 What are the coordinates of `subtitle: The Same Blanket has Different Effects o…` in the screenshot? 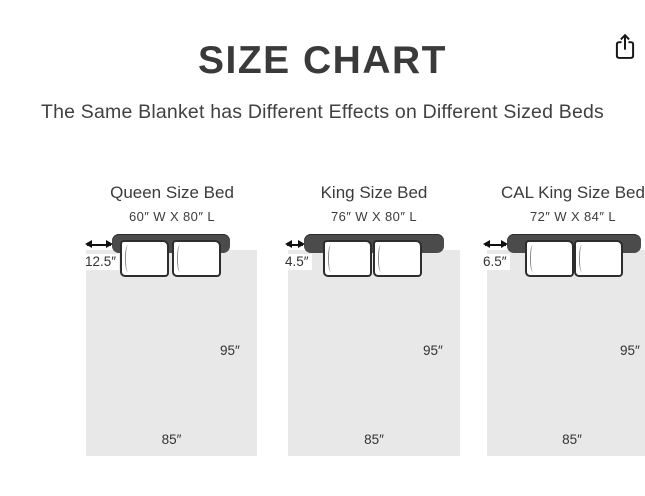 It's located at (322, 111).